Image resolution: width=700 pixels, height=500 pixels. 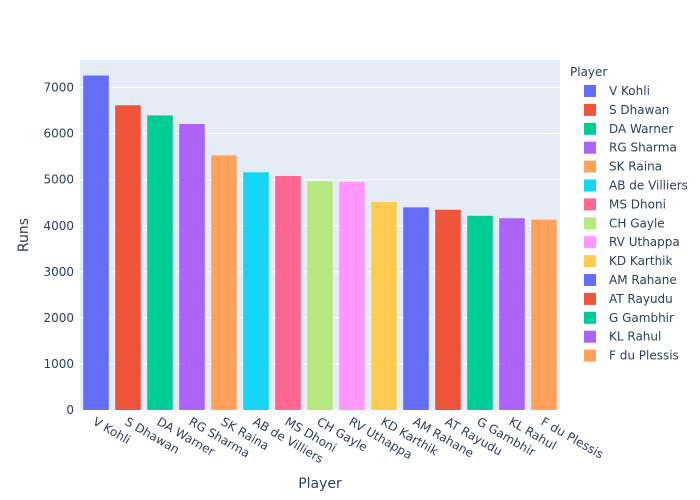 I want to click on y-tick-label: 1000, so click(x=58, y=364).